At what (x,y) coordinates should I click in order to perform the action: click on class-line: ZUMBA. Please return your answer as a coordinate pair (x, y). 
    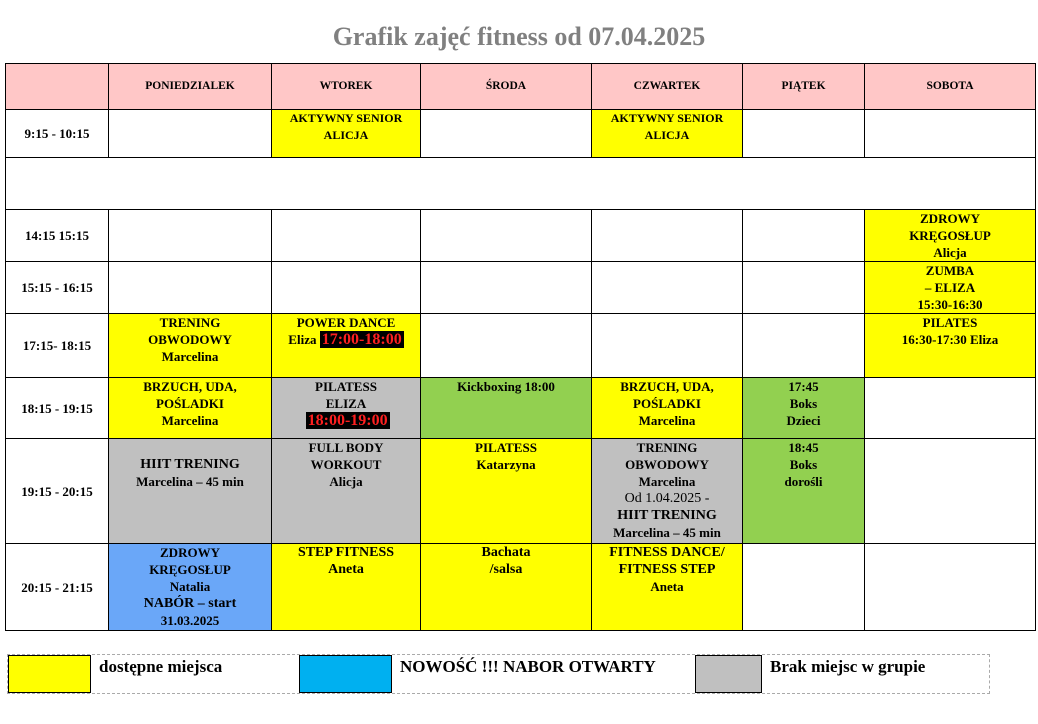
    Looking at the image, I should click on (950, 271).